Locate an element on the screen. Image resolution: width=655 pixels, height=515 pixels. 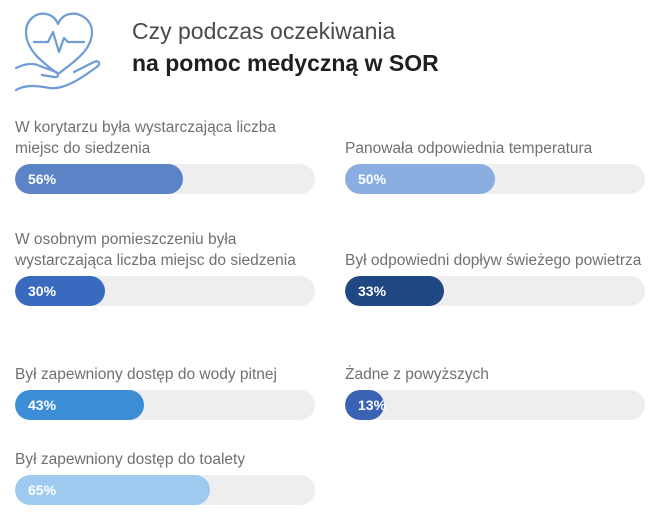
bar-track: 33% is located at coordinates (495, 291).